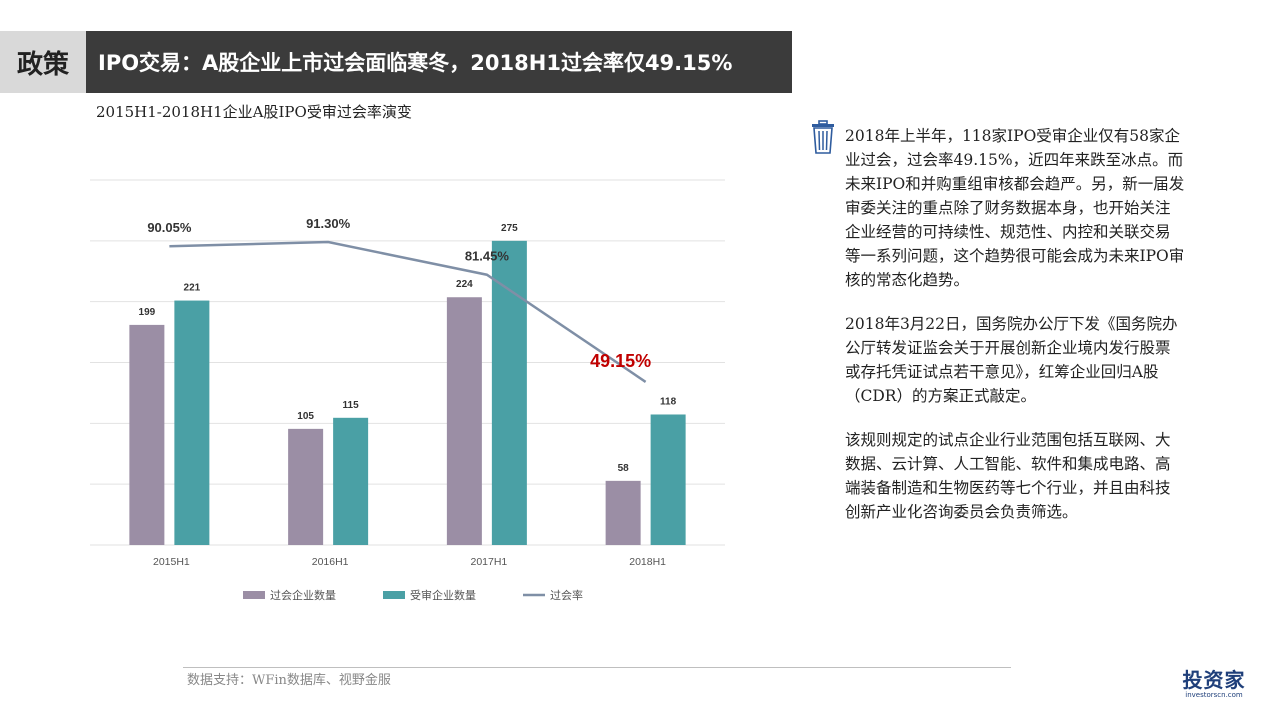 The height and width of the screenshot is (720, 1280). I want to click on bar-value-label: 199, so click(147, 312).